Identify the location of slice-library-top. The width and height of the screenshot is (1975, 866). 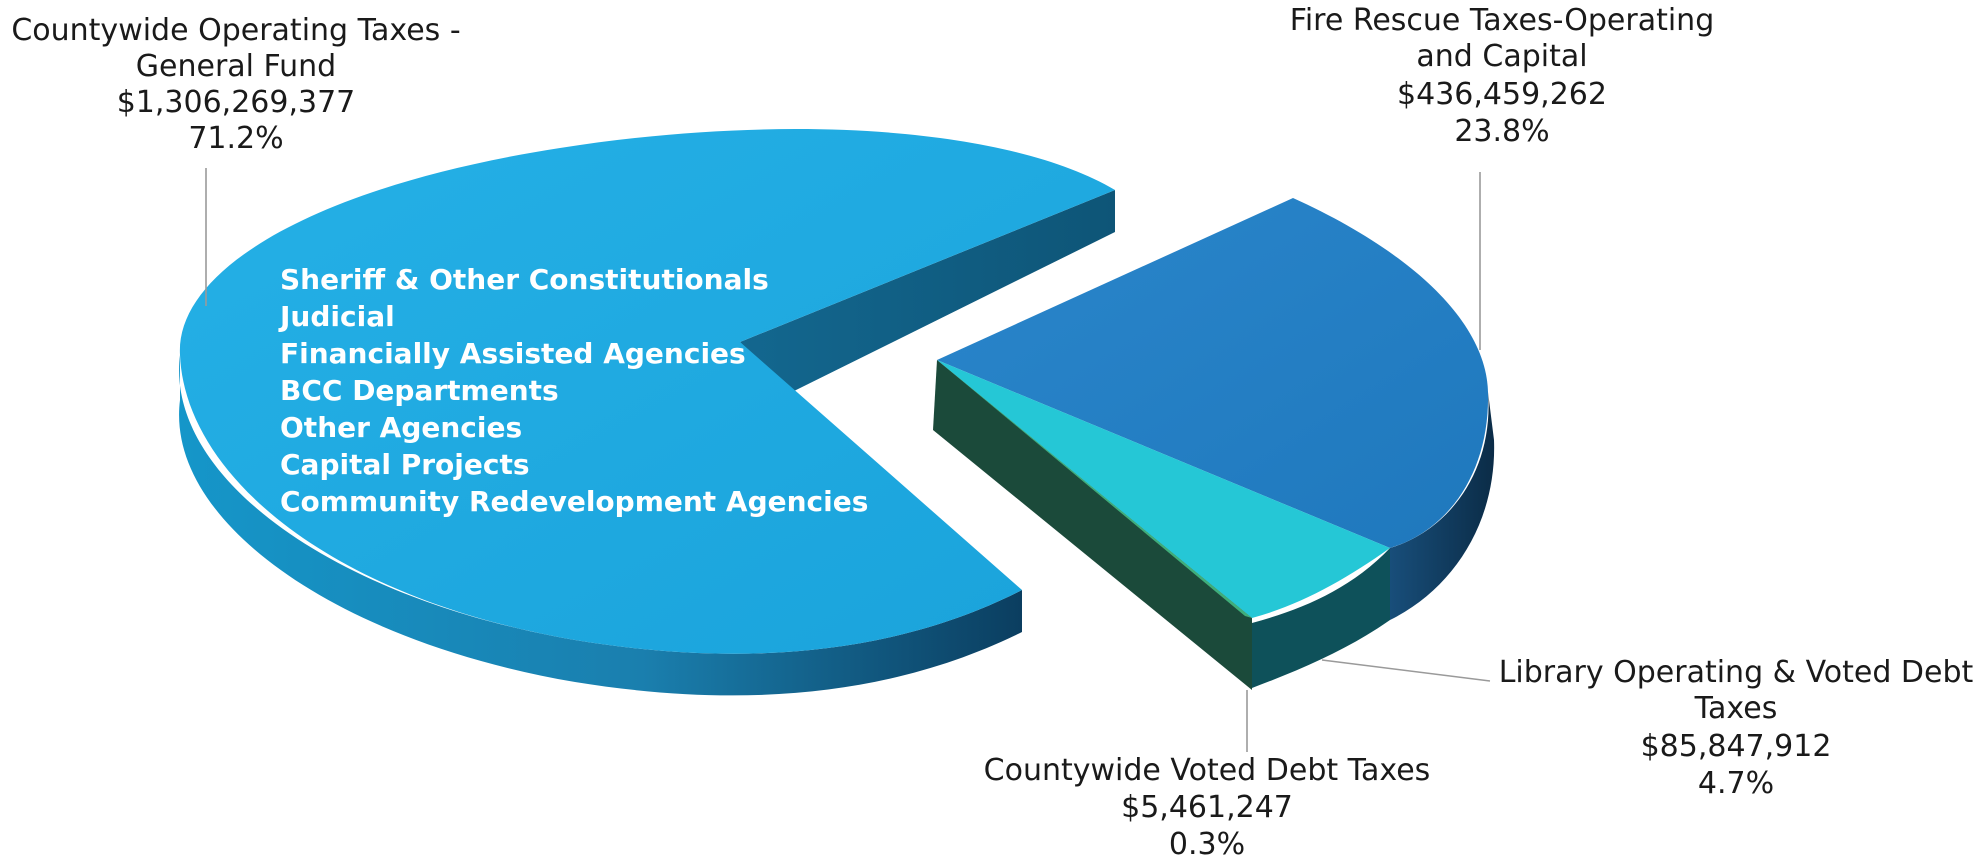
(1163, 489).